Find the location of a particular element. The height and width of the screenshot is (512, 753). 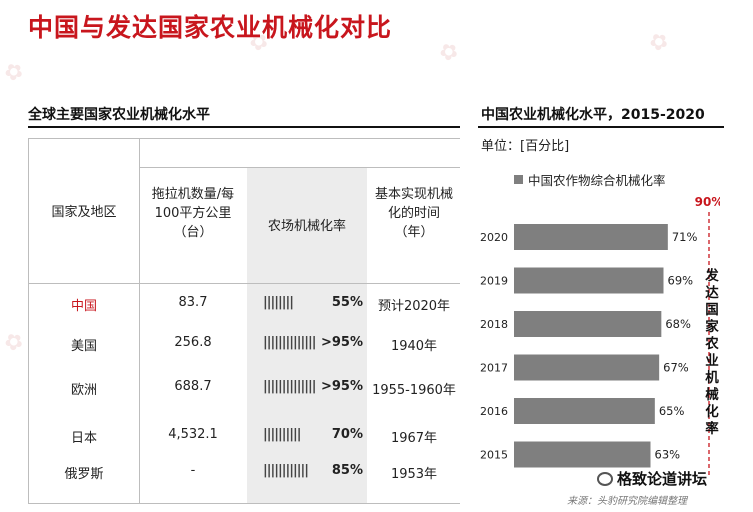

side-label-char: 化 is located at coordinates (712, 412).